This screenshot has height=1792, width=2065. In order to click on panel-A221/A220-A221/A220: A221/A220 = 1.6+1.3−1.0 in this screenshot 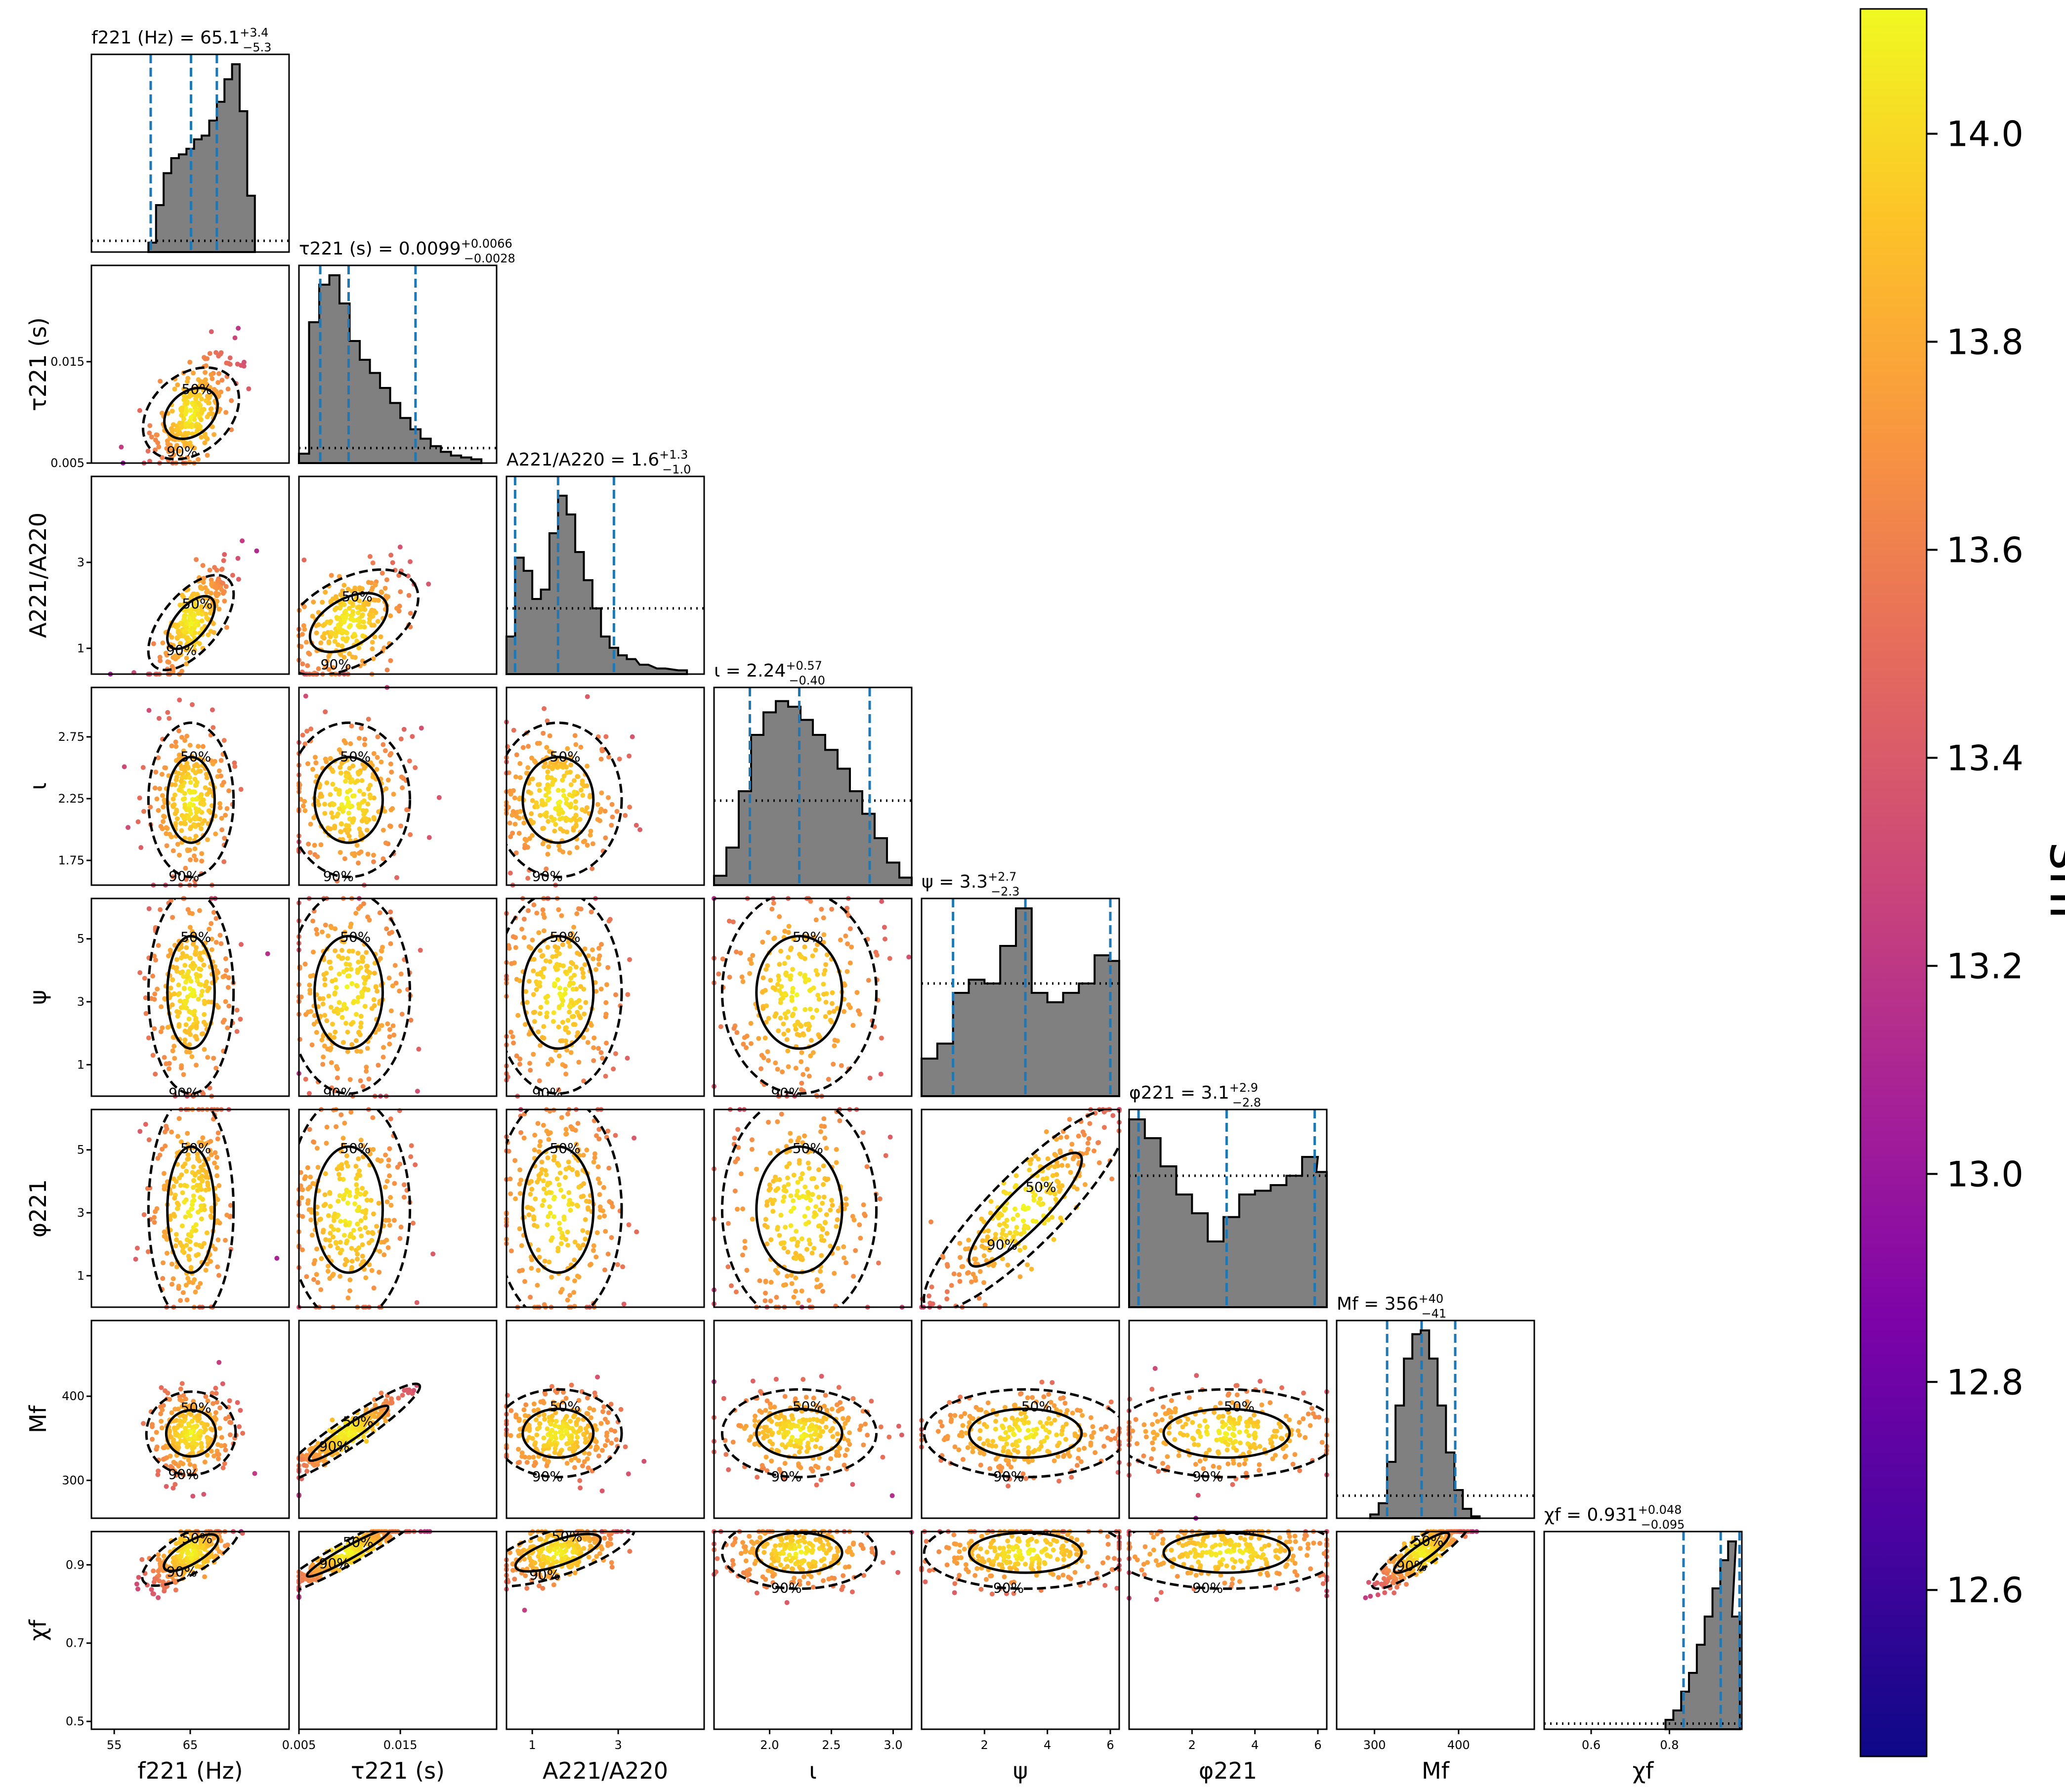, I will do `click(605, 561)`.